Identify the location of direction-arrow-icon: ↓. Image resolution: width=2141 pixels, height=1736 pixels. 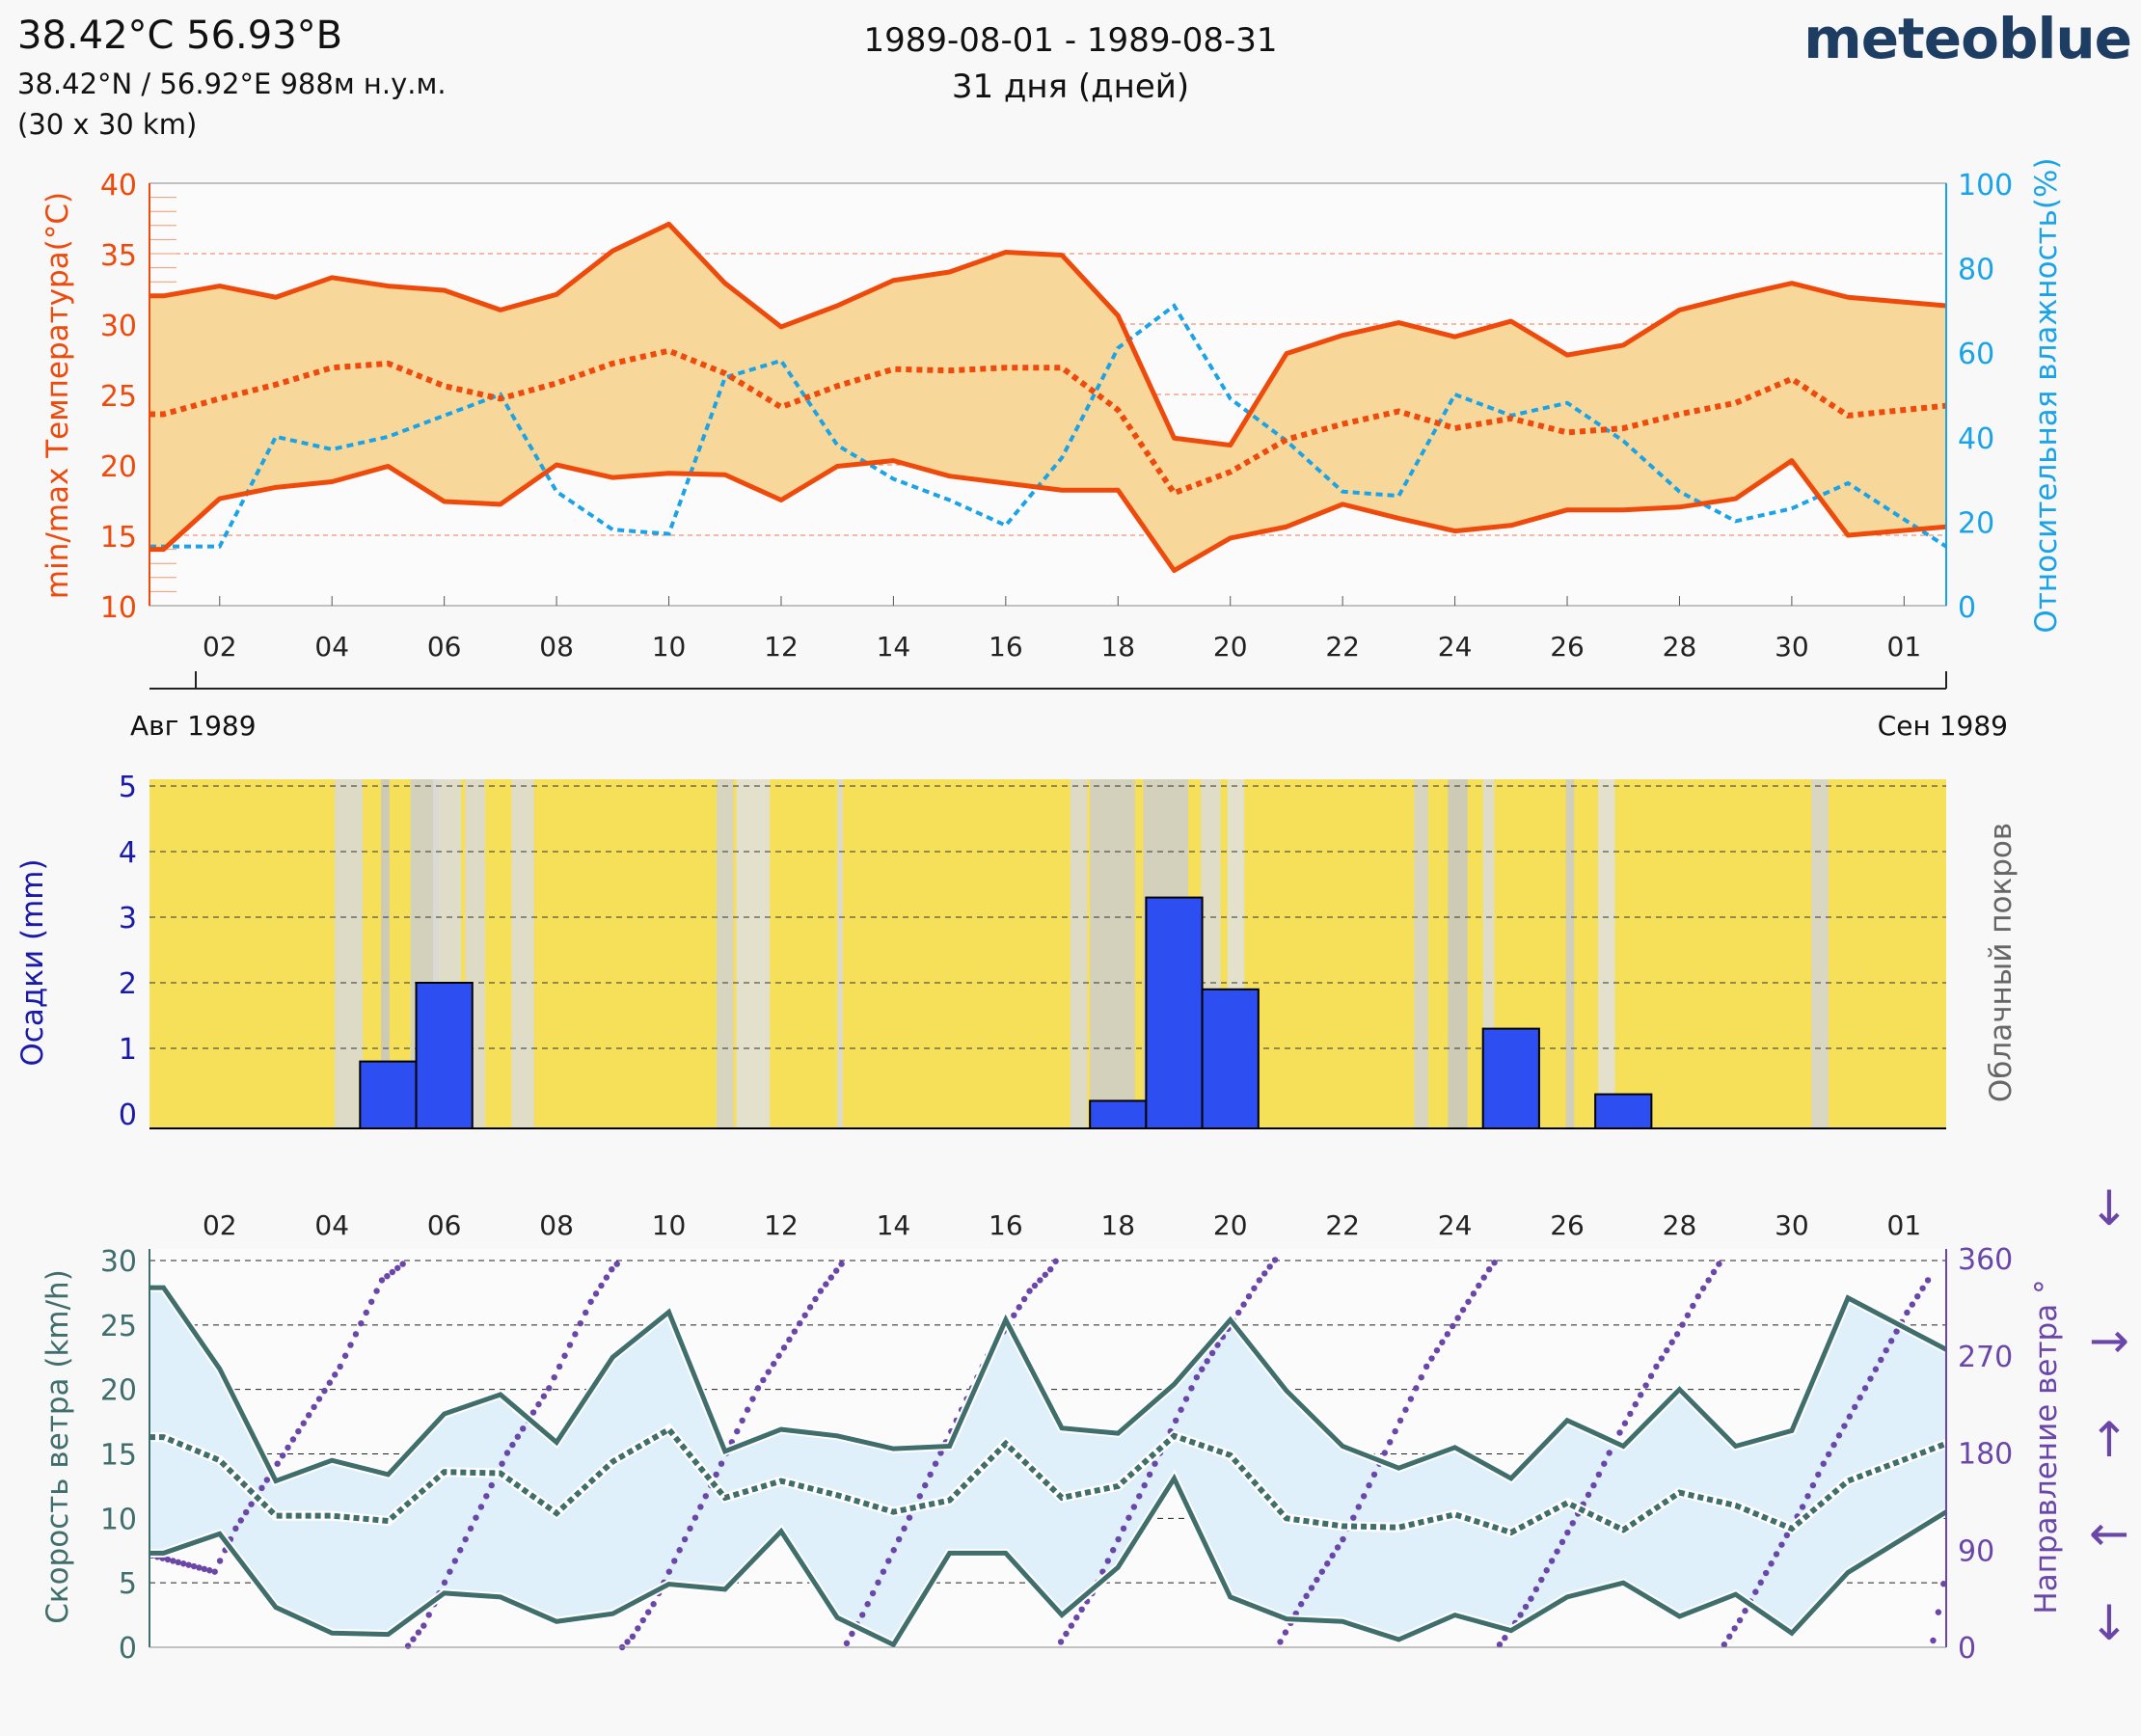
(2109, 1208).